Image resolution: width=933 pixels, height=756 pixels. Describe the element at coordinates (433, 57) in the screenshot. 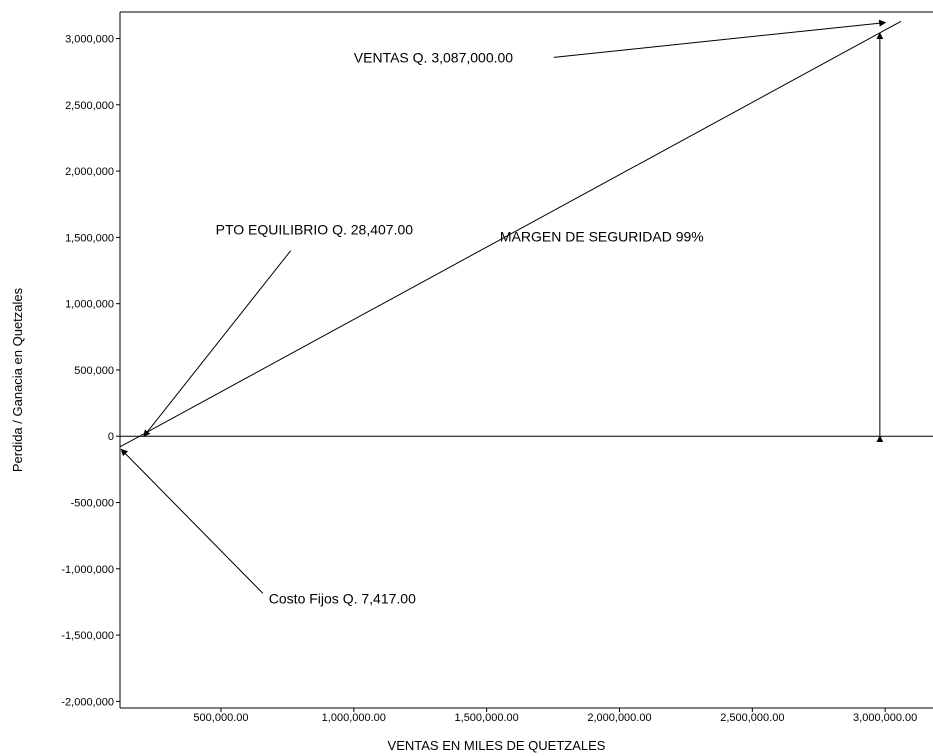

I see `annotation-label: VENTAS Q. 3,087,000.00` at that location.